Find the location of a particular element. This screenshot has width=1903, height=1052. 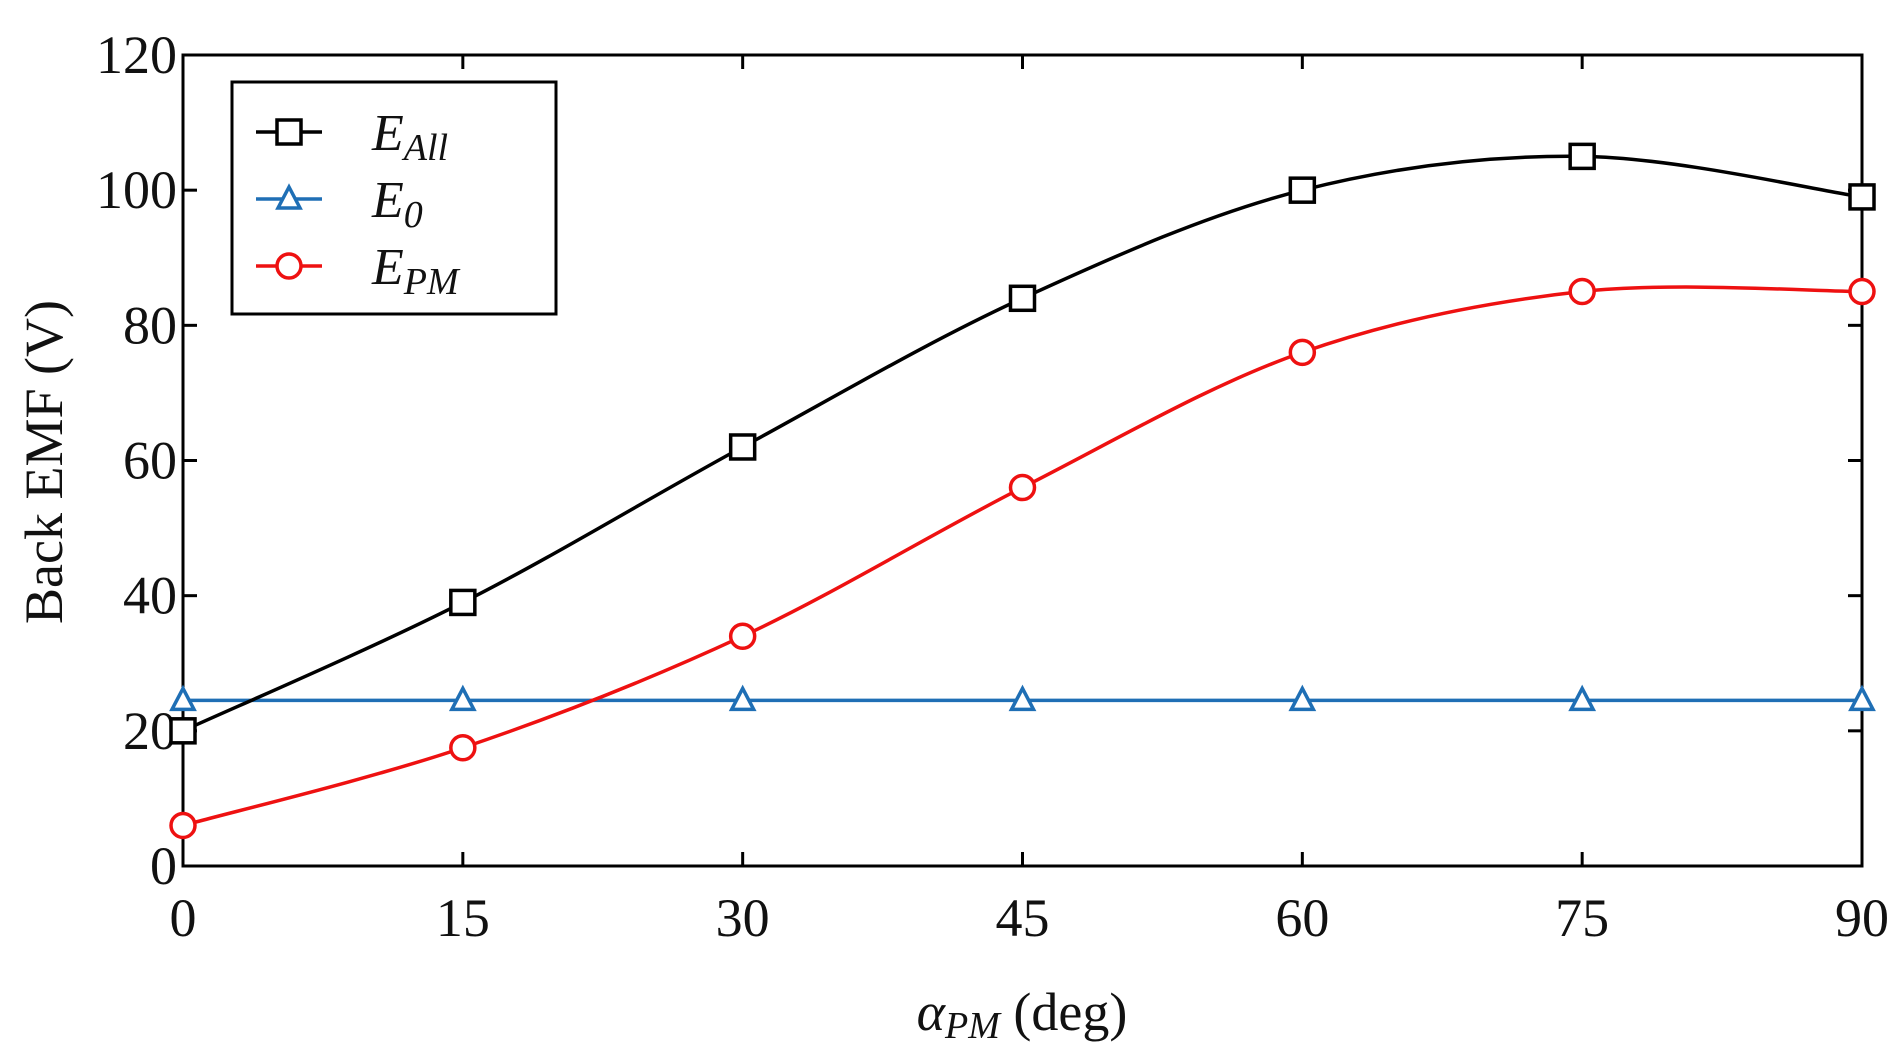

y-tick-label: 120 is located at coordinates (136, 55).